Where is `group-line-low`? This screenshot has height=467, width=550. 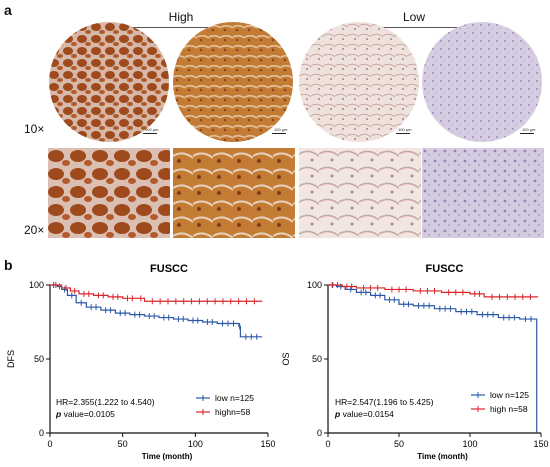
group-line-low is located at coordinates (404, 27).